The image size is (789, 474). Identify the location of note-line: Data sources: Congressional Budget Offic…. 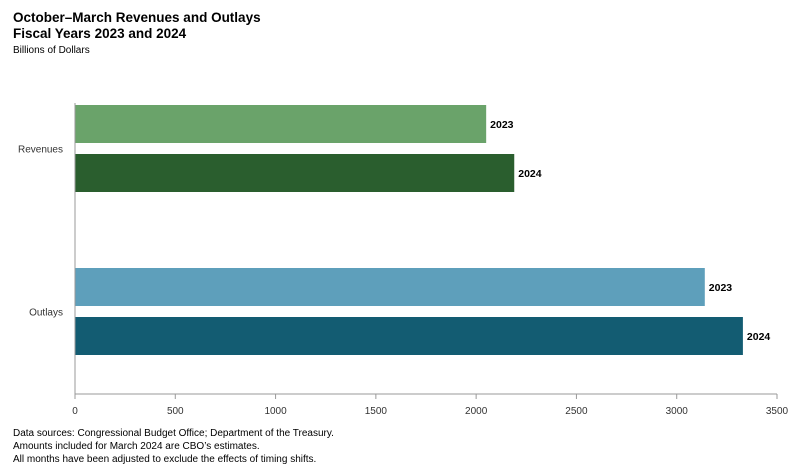
(173, 433).